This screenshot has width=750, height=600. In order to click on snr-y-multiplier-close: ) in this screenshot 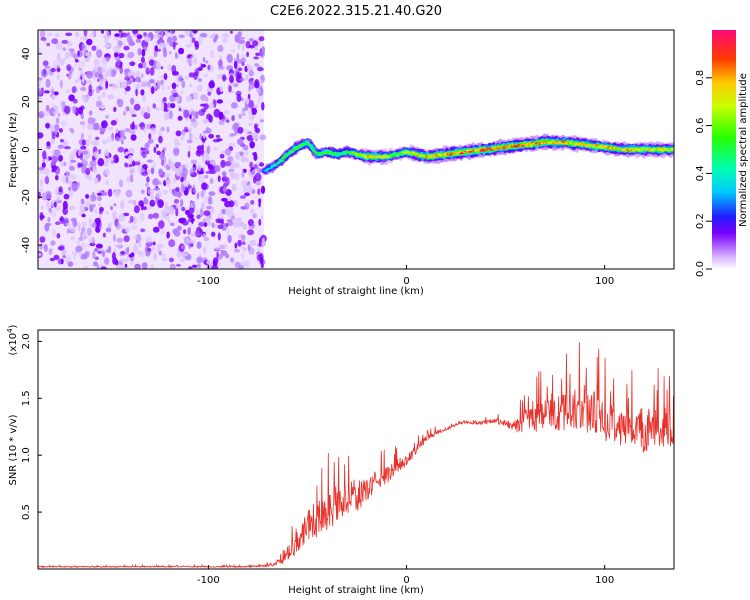, I will do `click(13, 326)`.